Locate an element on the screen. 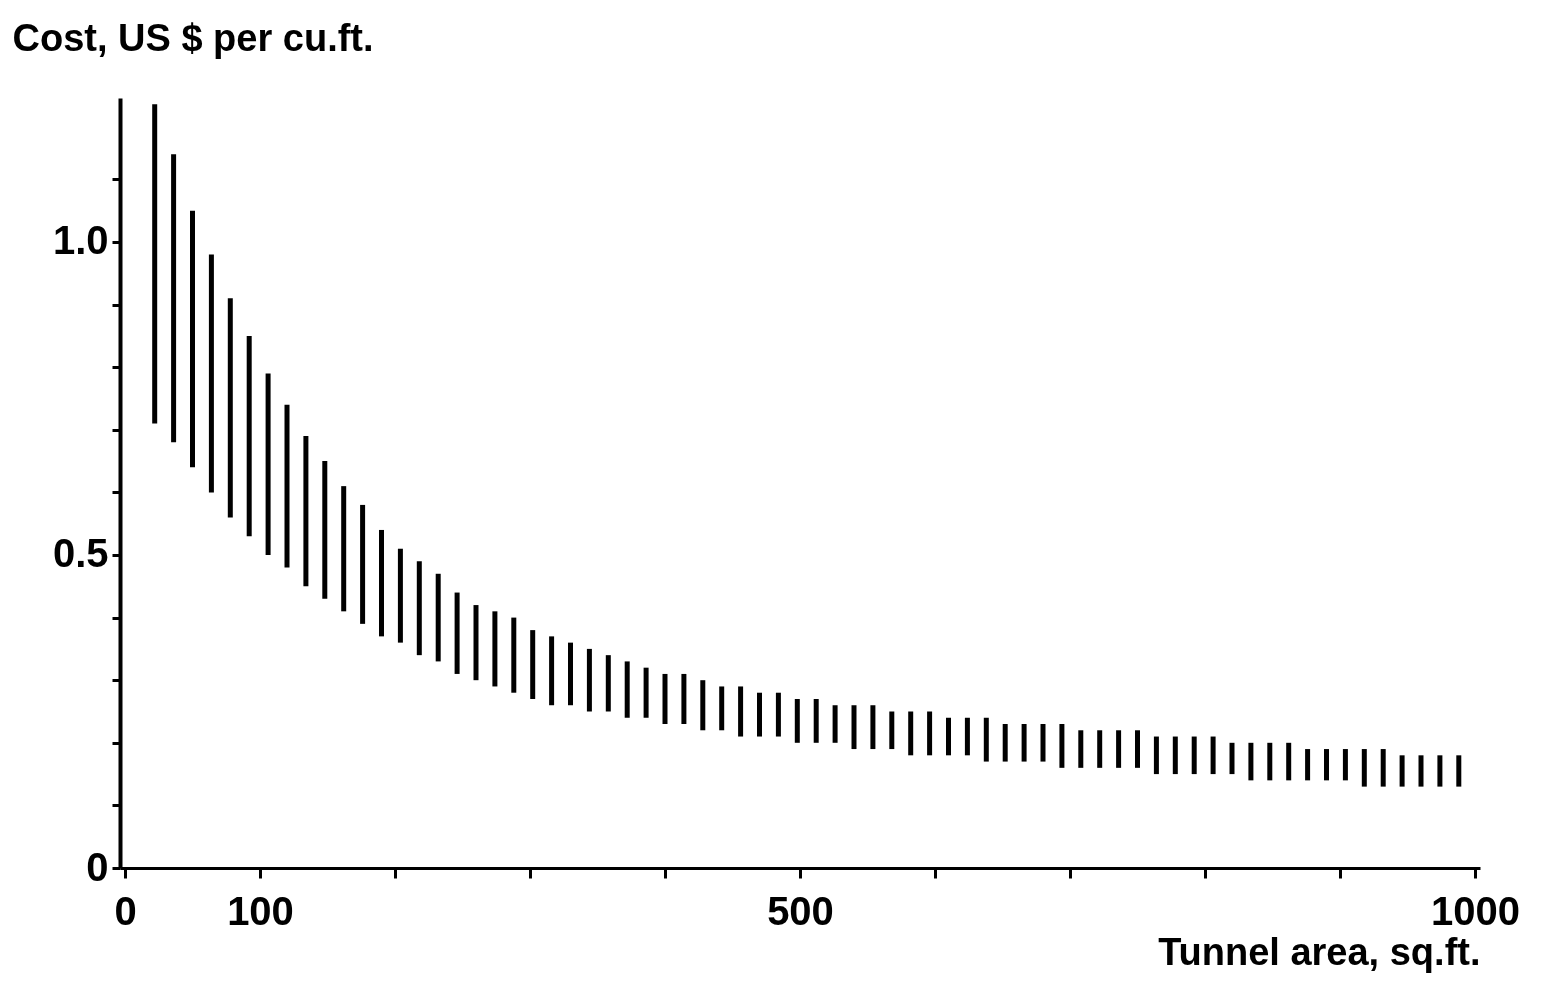  x-tick-label: 100 is located at coordinates (260, 910).